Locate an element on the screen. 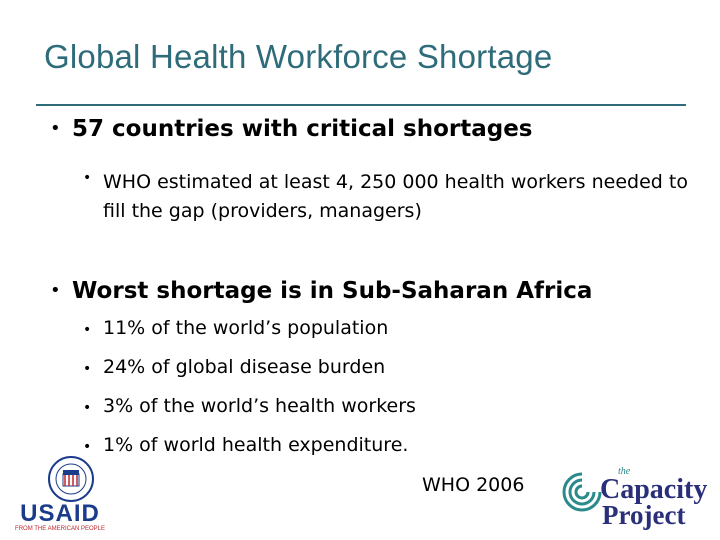  usaid-logo: USAID FROM THE AMERICAN PEOPLE is located at coordinates (60, 494).